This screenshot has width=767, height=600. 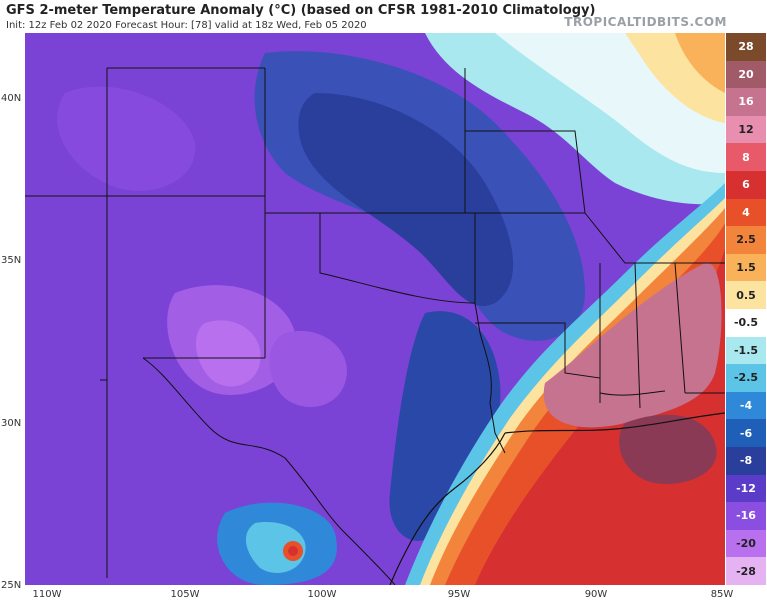 What do you see at coordinates (746, 102) in the screenshot?
I see `legend-item: 16` at bounding box center [746, 102].